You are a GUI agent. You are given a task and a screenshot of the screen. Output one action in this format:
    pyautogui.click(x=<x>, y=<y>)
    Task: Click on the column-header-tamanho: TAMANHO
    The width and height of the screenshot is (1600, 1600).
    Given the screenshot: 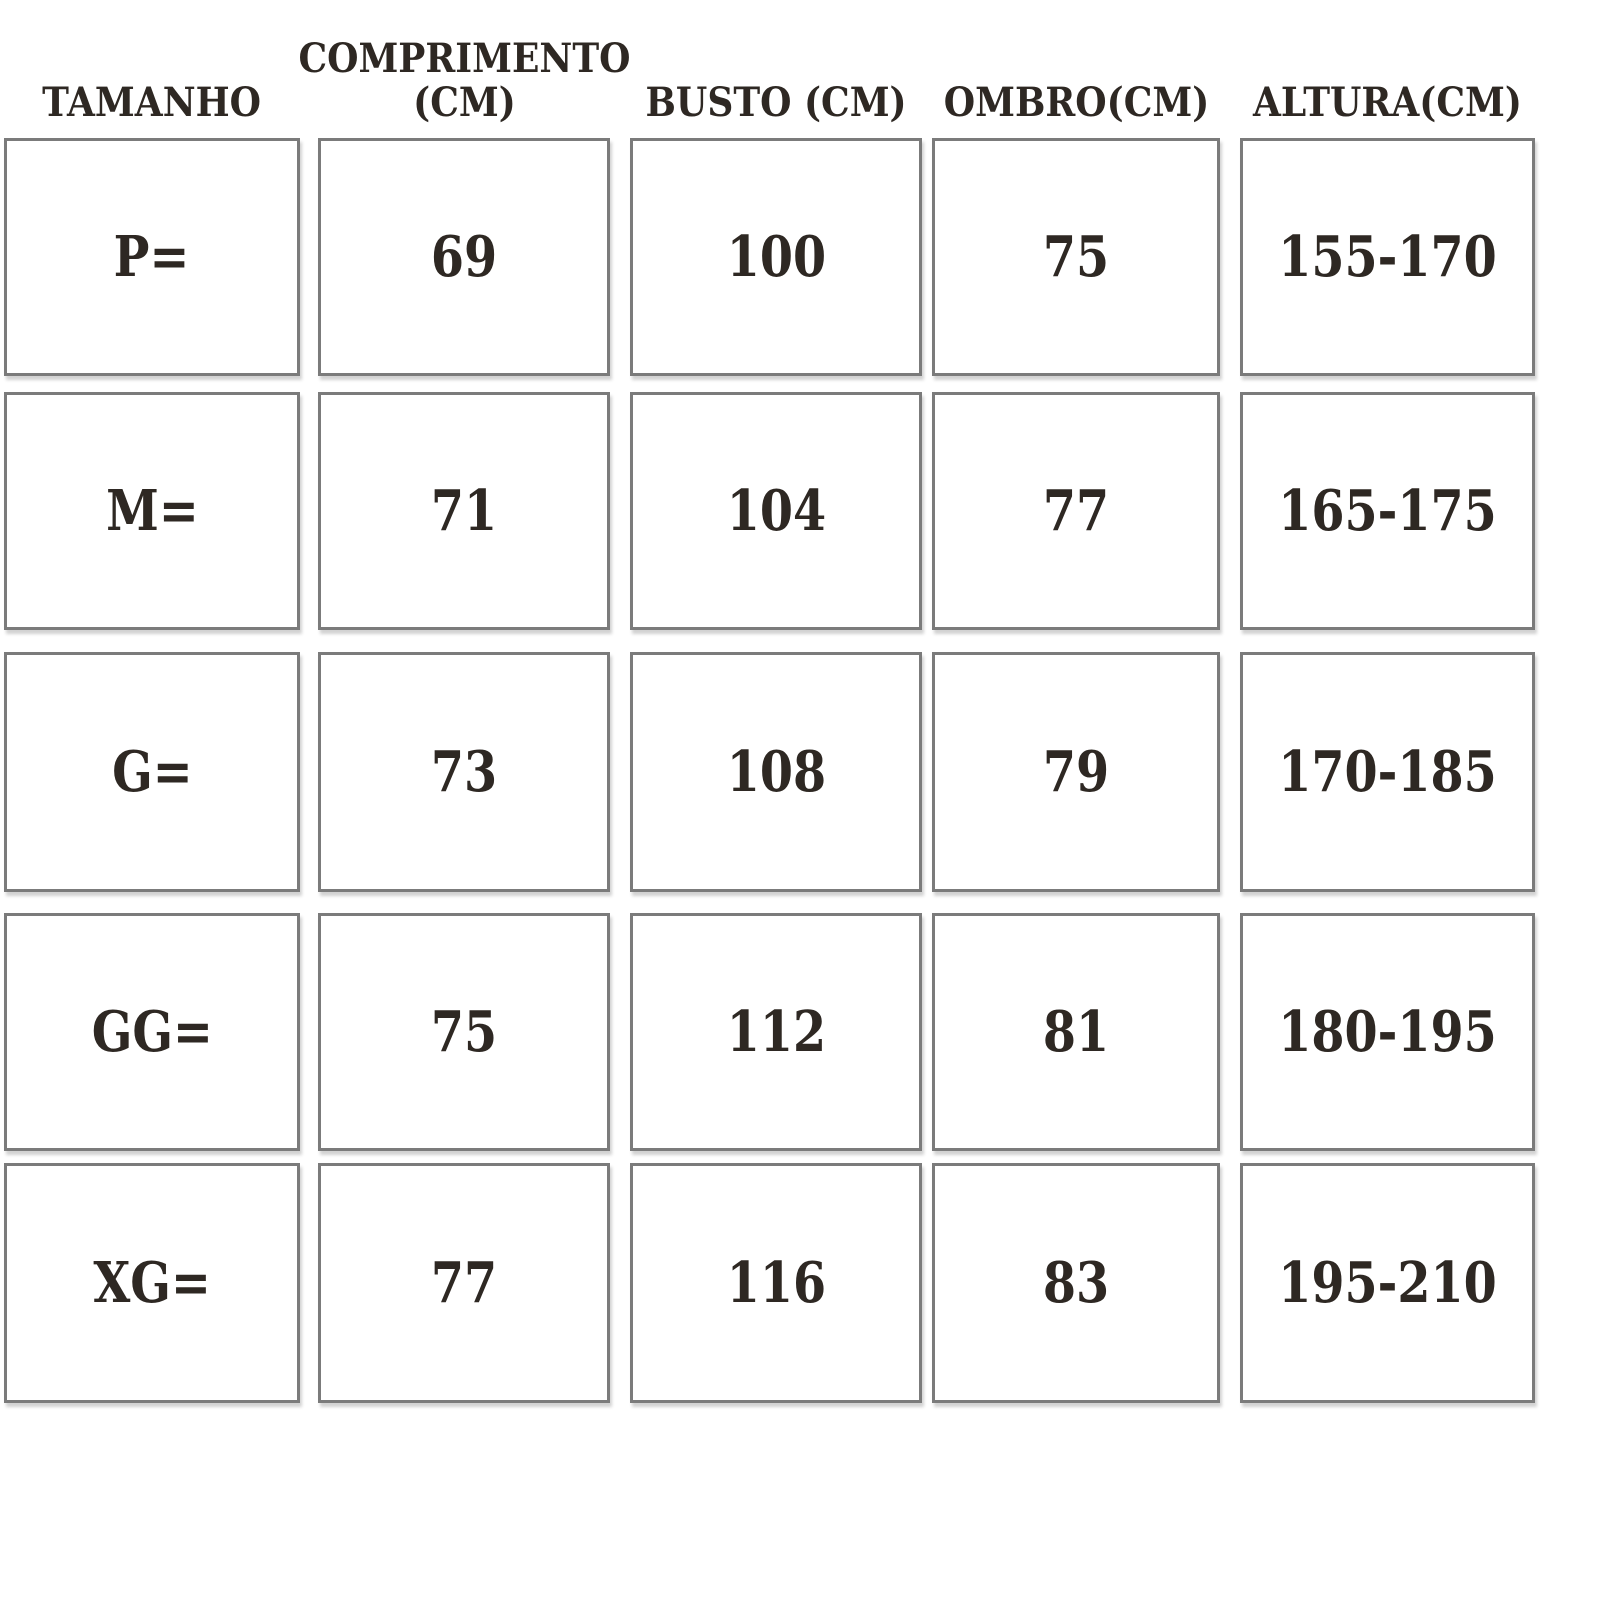 What is the action you would take?
    pyautogui.click(x=152, y=69)
    